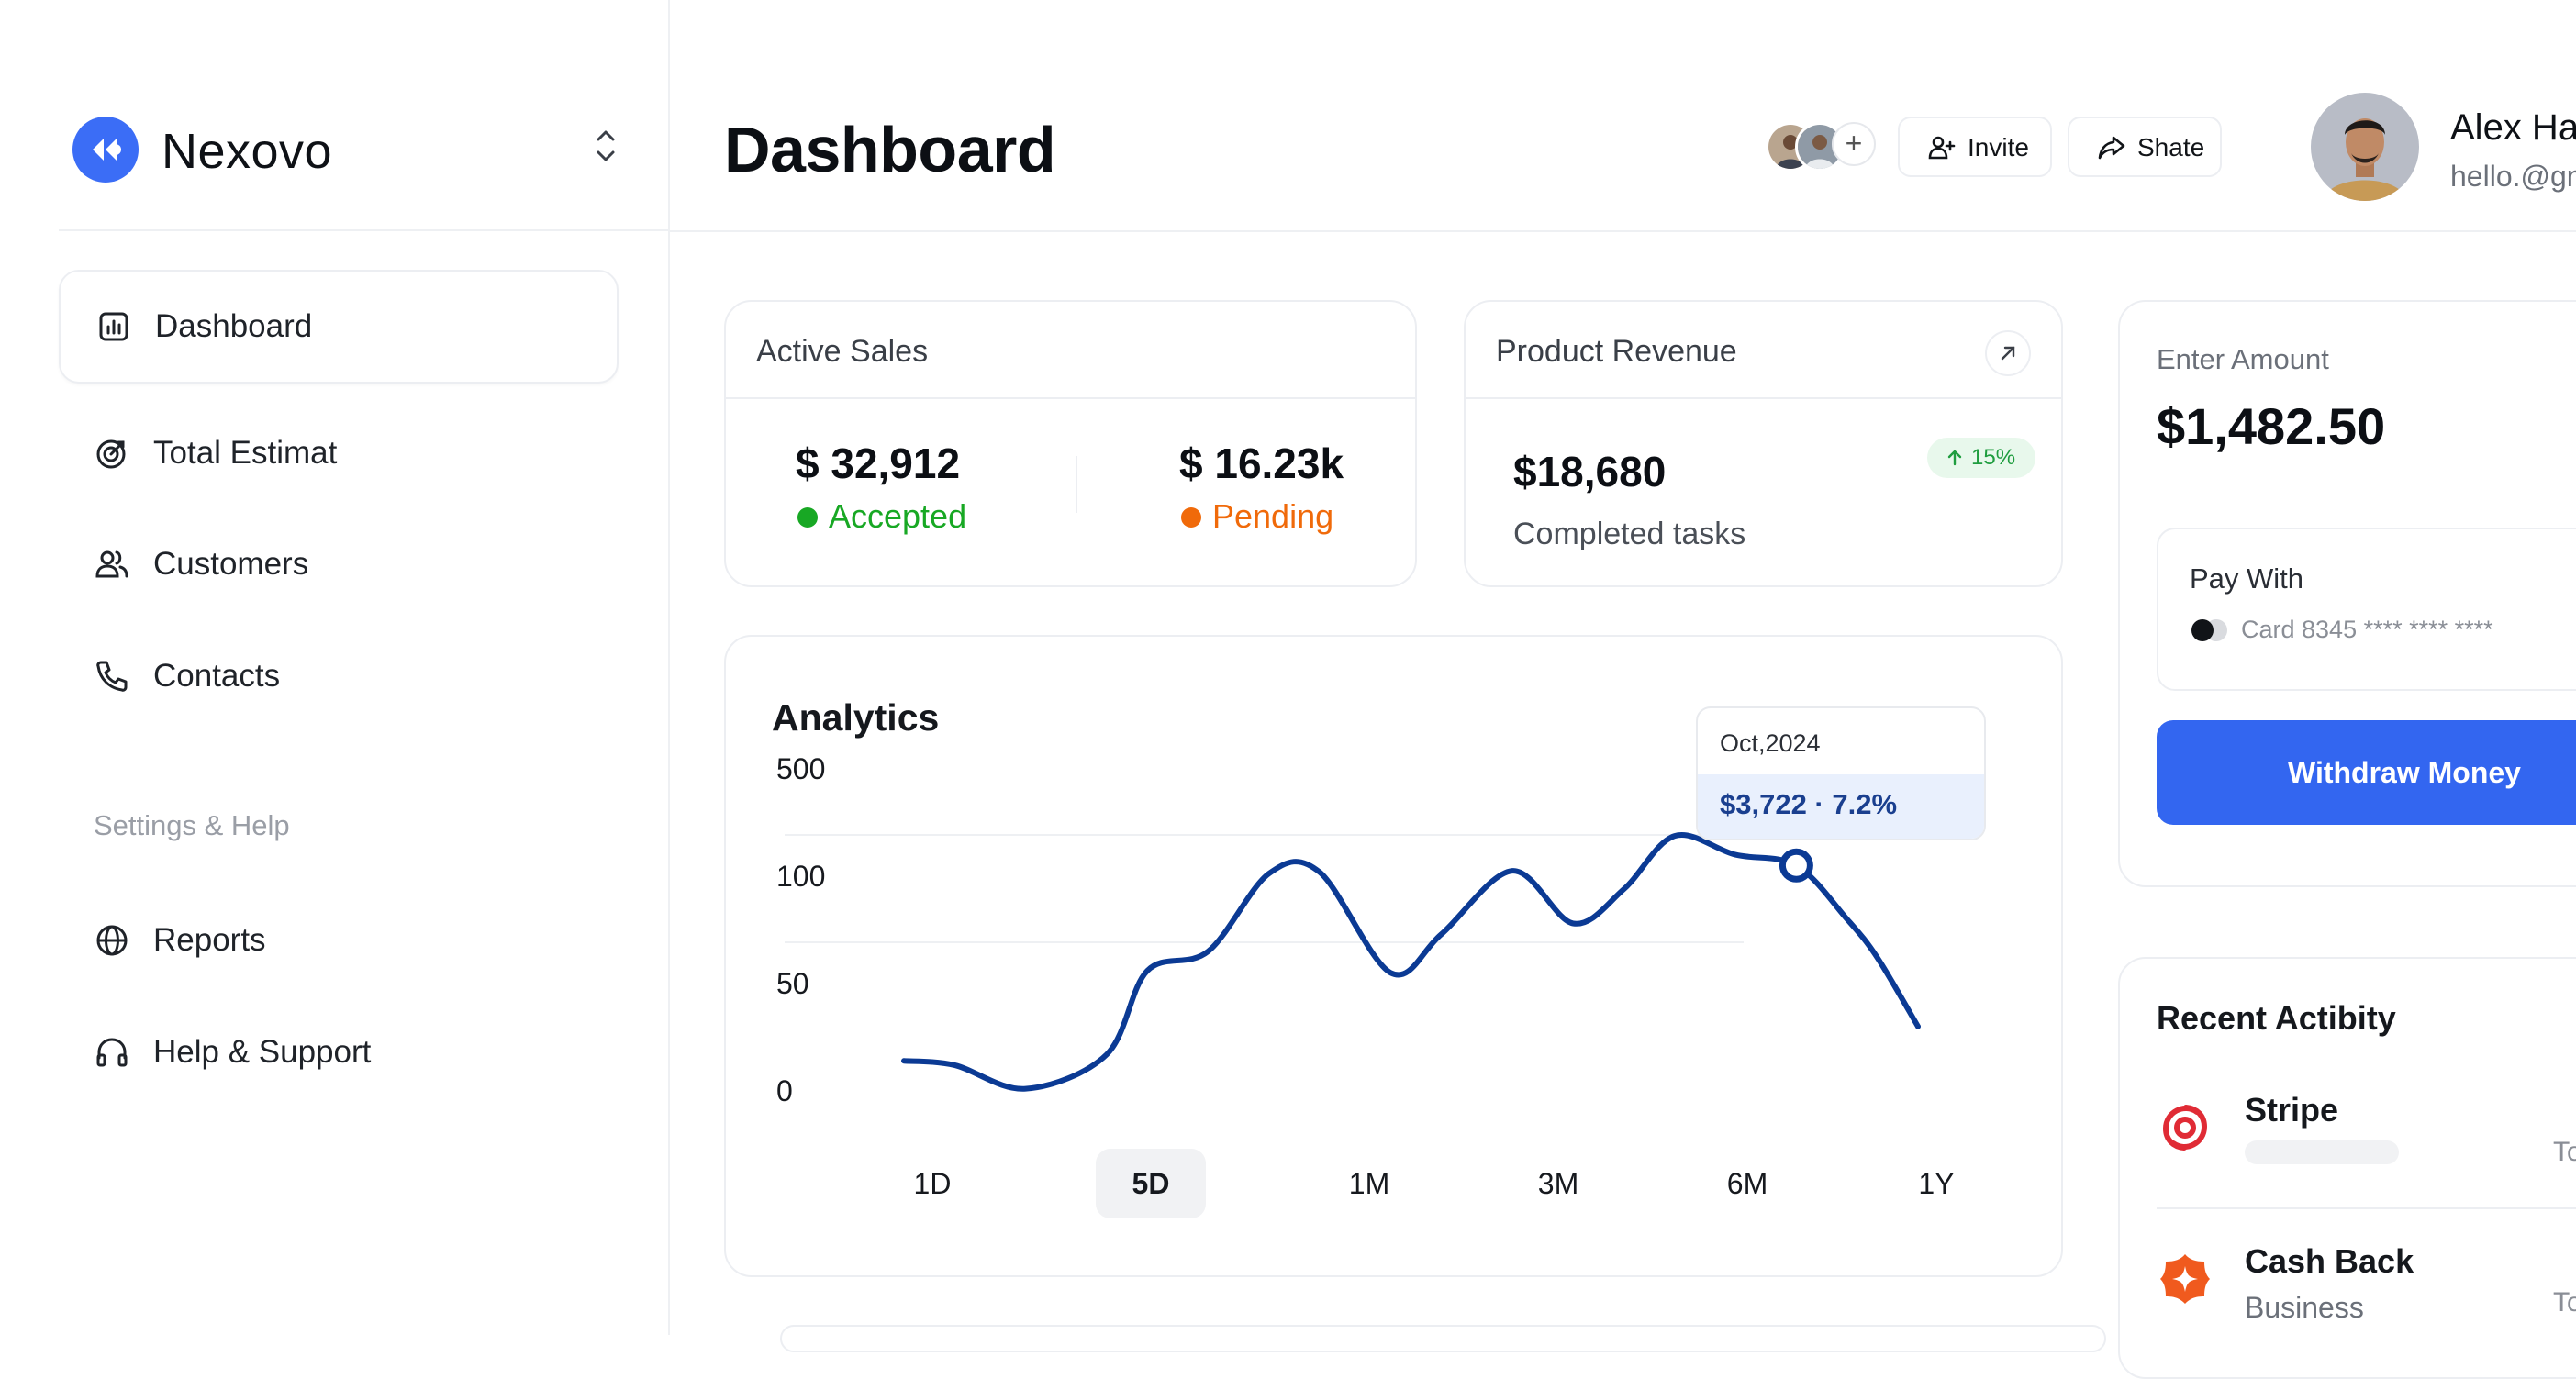 This screenshot has height=1379, width=2576. What do you see at coordinates (2111, 147) in the screenshot?
I see `share-arrow-icon` at bounding box center [2111, 147].